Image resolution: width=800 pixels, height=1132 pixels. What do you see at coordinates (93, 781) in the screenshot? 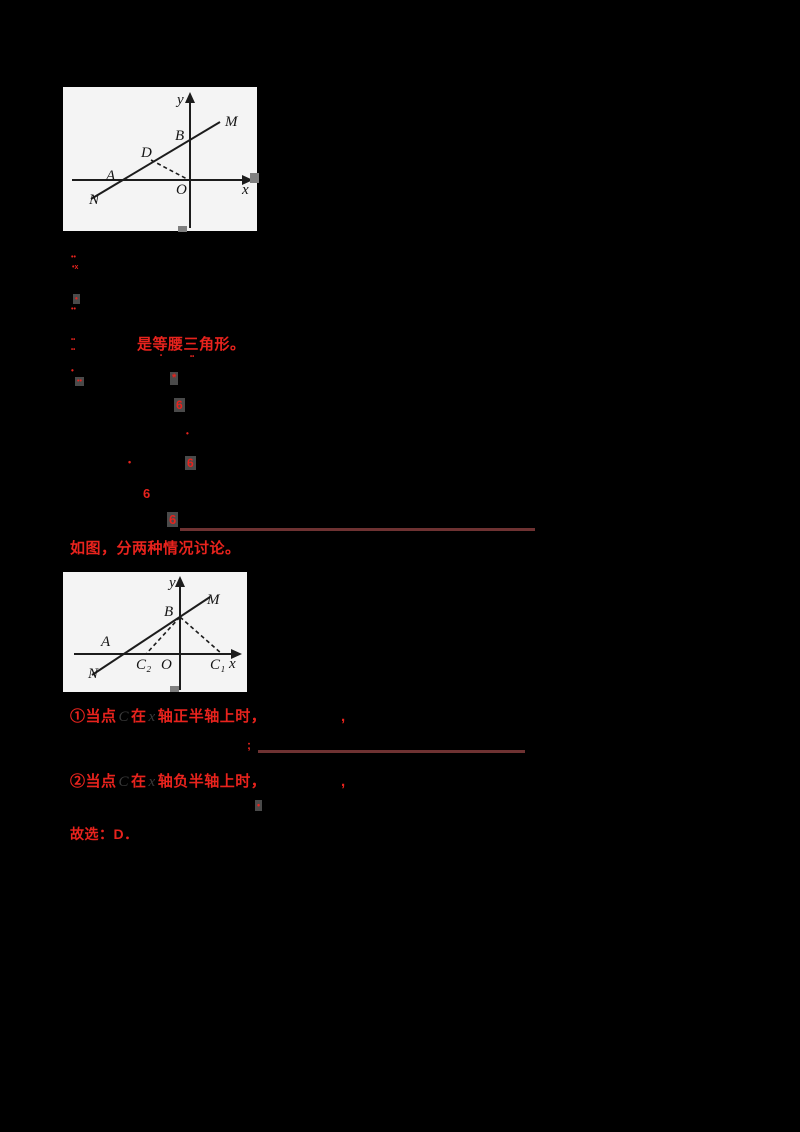
I see `case2-text-1: ②当点` at bounding box center [93, 781].